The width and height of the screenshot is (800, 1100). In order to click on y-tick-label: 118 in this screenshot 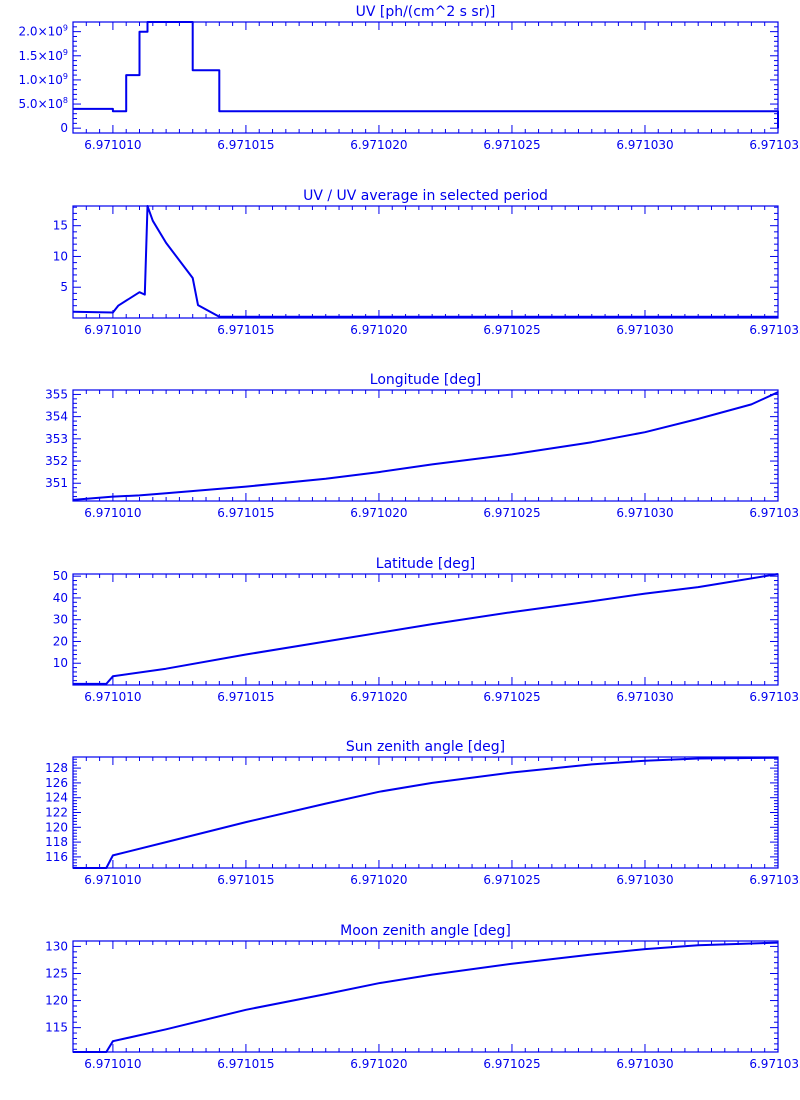, I will do `click(56, 842)`.